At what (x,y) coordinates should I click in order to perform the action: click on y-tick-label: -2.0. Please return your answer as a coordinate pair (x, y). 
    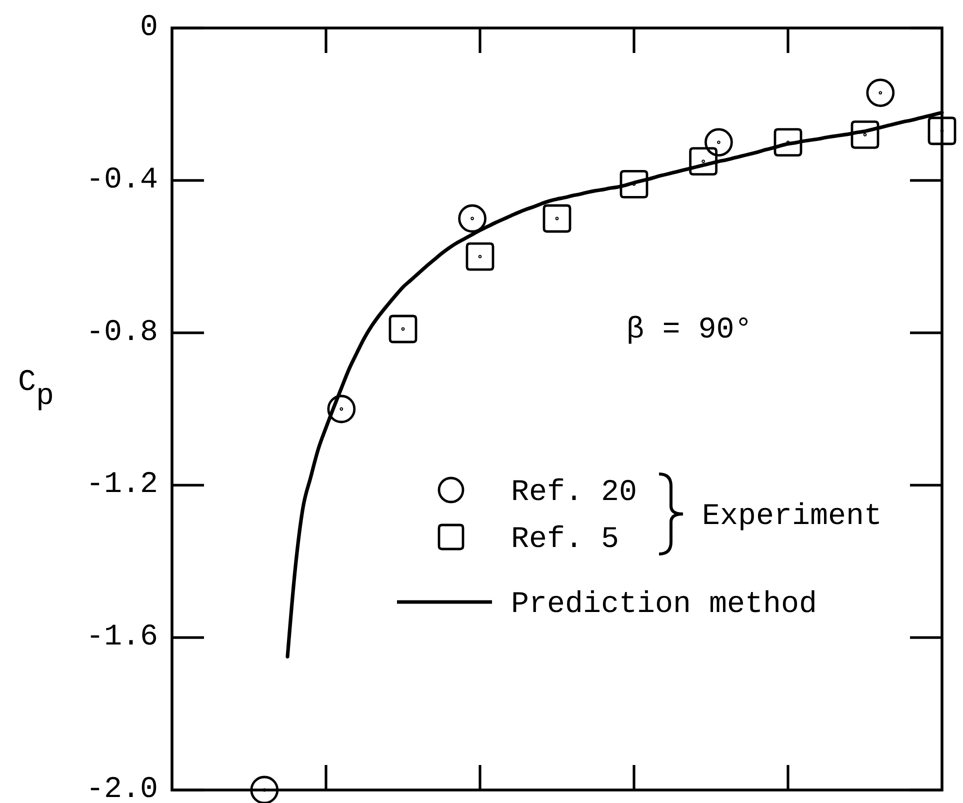
    Looking at the image, I should click on (122, 788).